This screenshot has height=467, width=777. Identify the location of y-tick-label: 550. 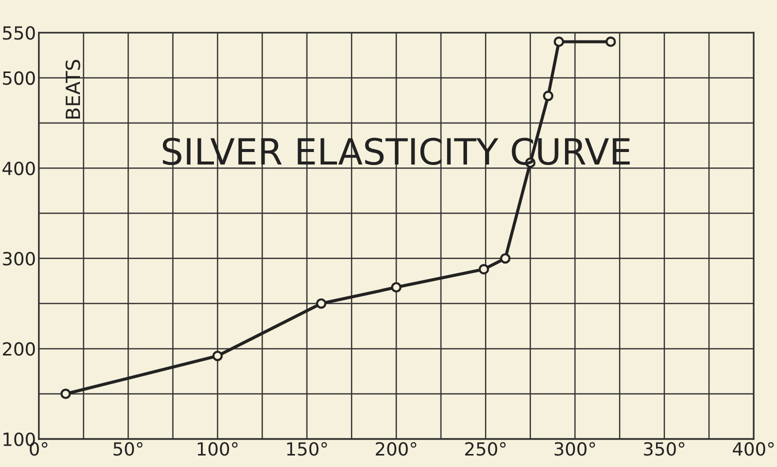
(19, 33).